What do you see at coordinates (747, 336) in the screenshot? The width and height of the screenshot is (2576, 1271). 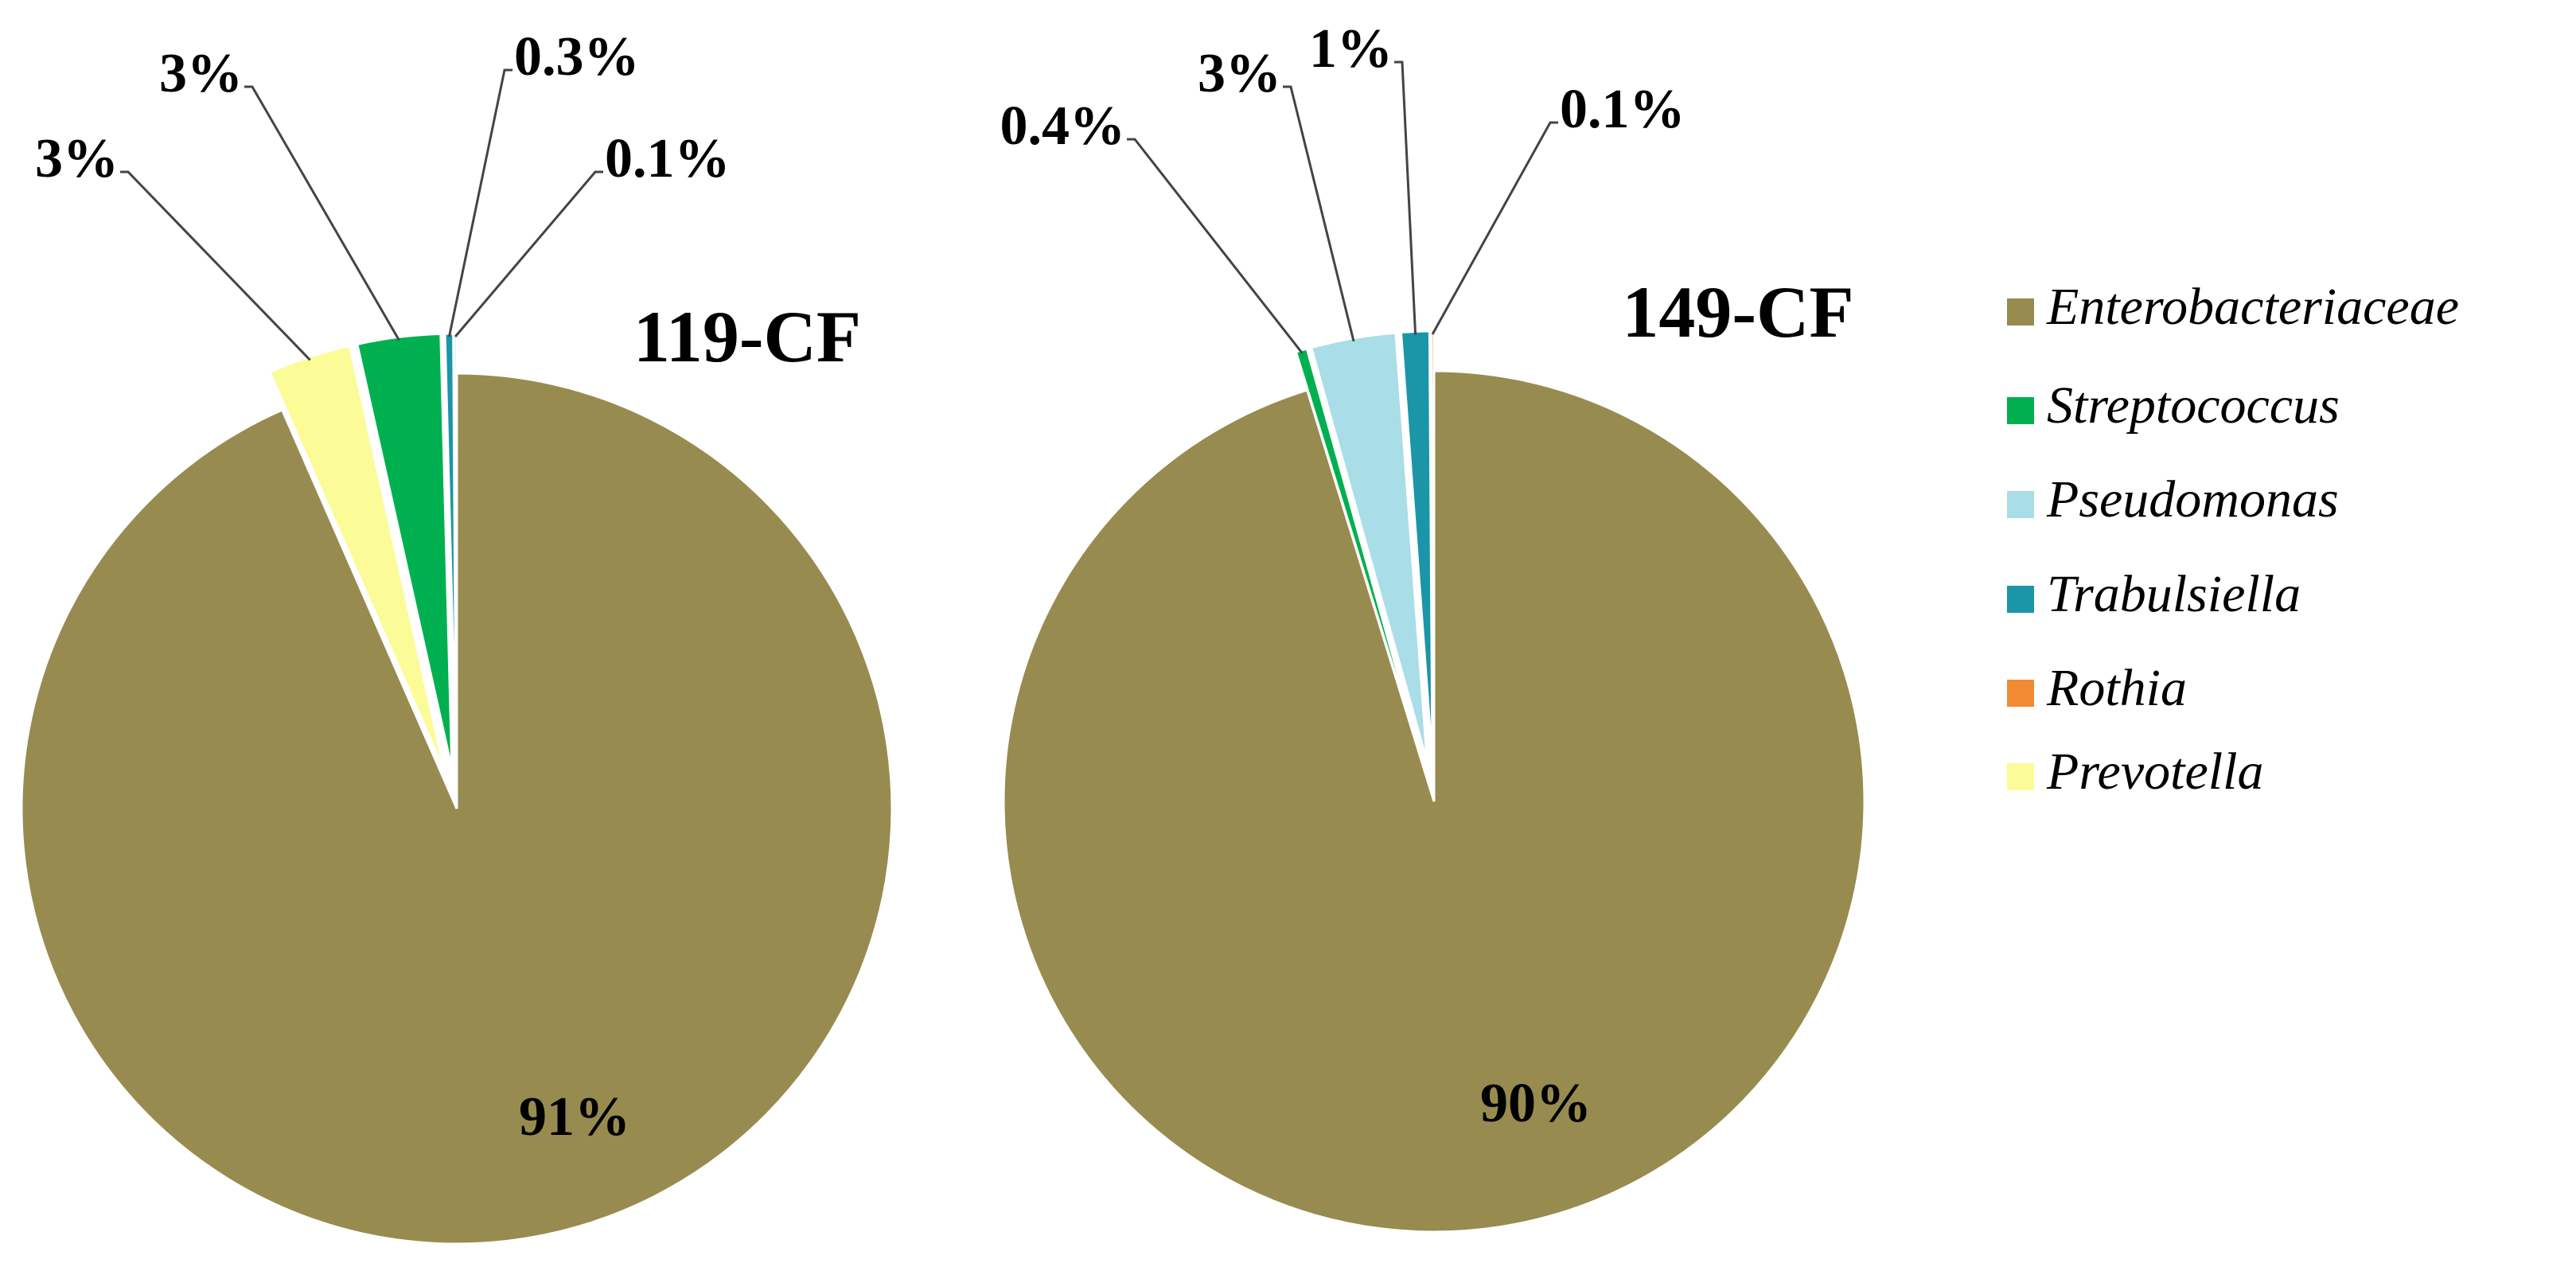 I see `chart-title: 119-CF` at bounding box center [747, 336].